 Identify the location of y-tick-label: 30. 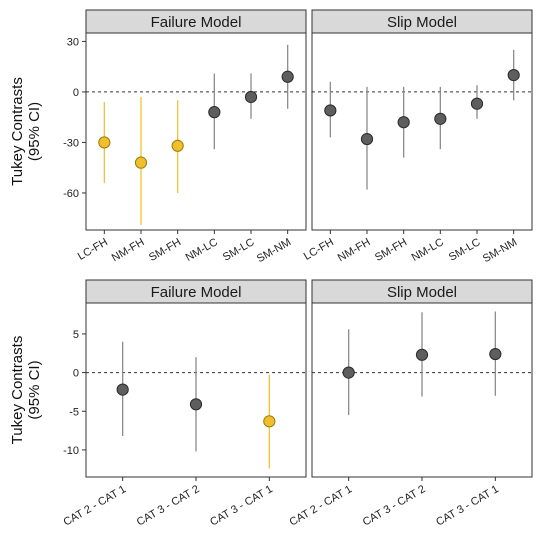
(73, 42).